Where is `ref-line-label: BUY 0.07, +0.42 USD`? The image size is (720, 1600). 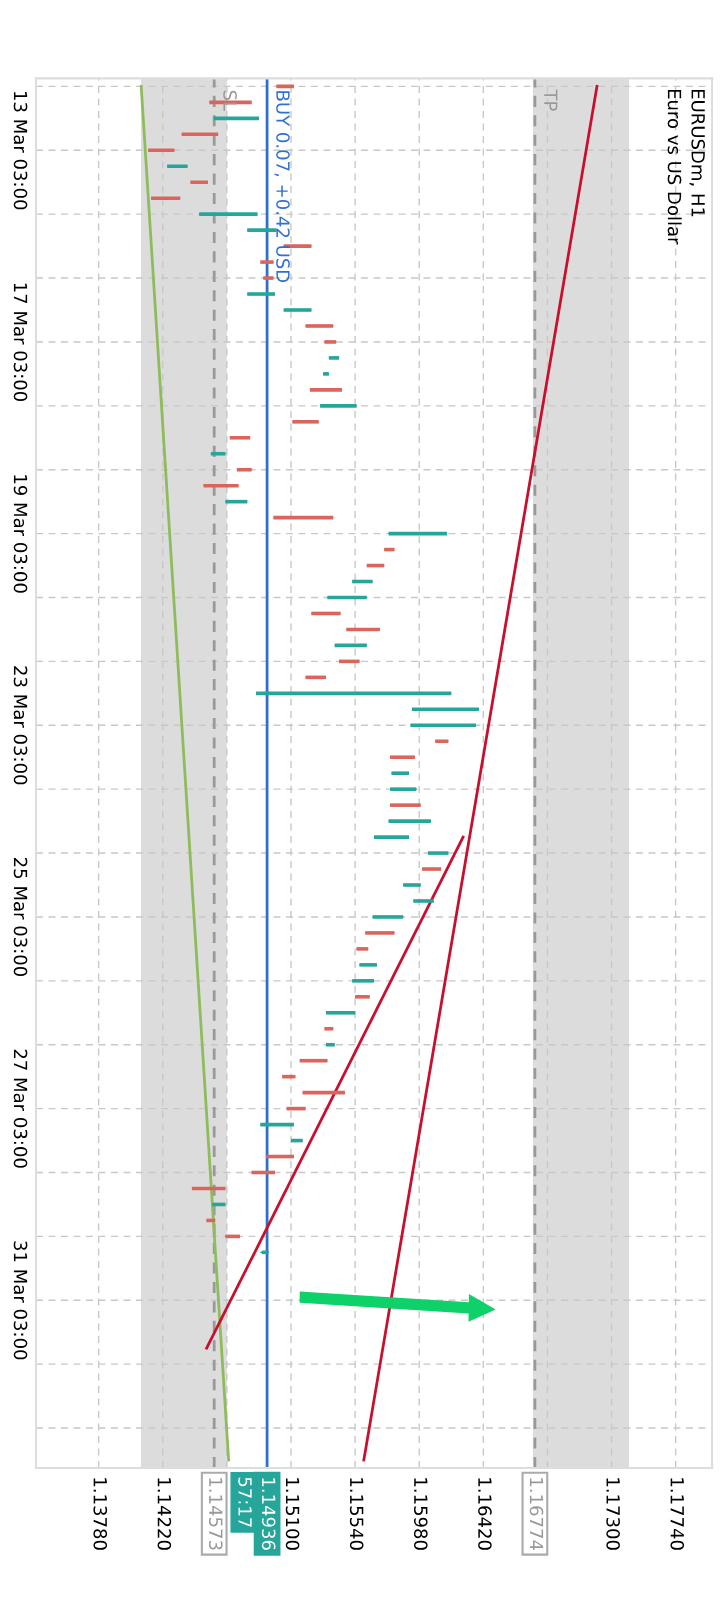 ref-line-label: BUY 0.07, +0.42 USD is located at coordinates (282, 187).